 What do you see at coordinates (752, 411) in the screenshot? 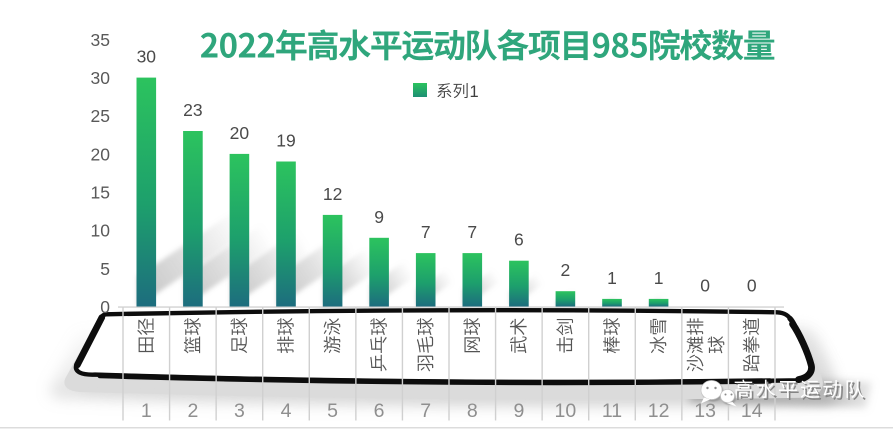
I see `svg-text: 14` at bounding box center [752, 411].